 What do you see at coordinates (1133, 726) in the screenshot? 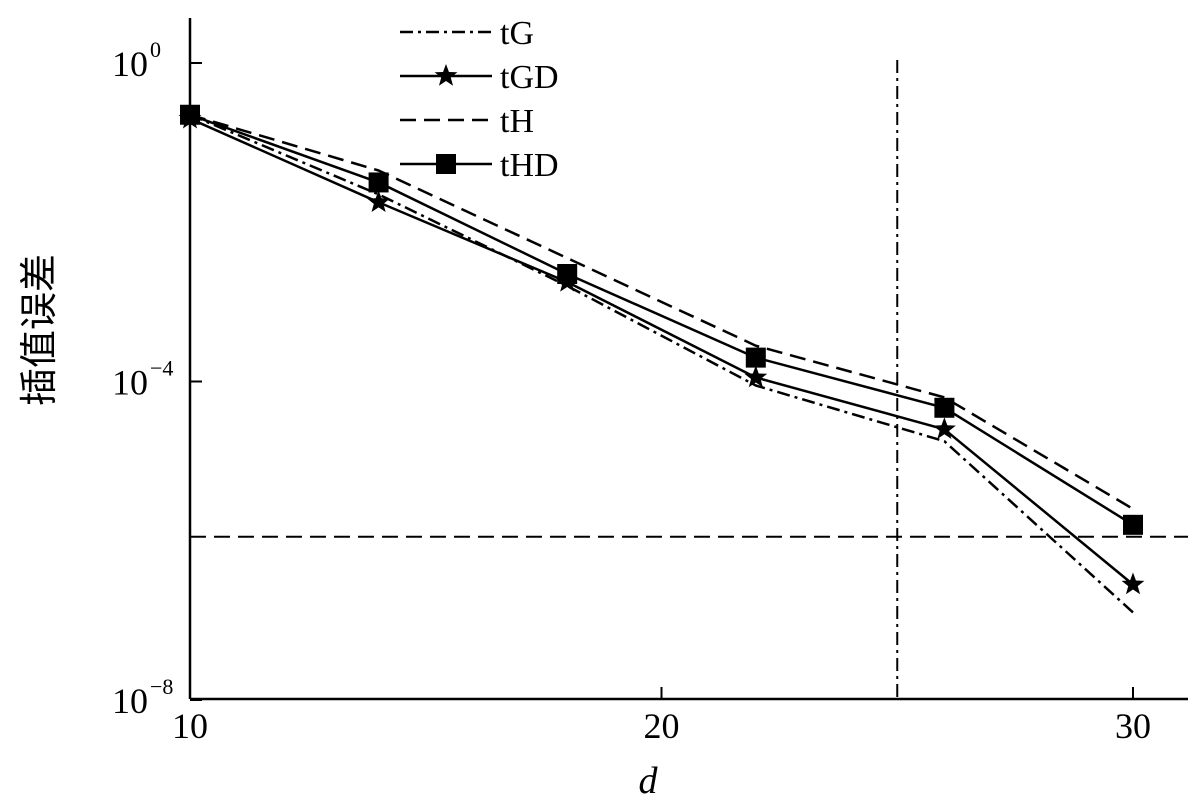
I see `x-tick-label: 30` at bounding box center [1133, 726].